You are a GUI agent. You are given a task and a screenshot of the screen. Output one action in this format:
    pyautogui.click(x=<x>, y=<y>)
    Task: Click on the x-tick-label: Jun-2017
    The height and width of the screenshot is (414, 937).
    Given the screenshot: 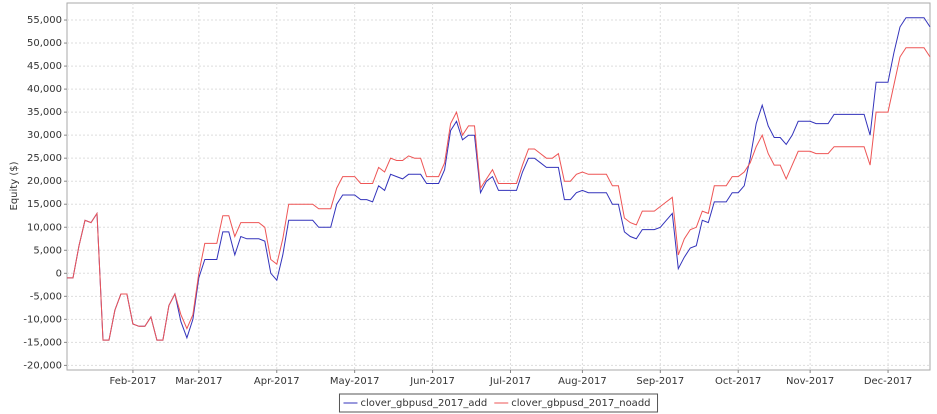 What is the action you would take?
    pyautogui.click(x=432, y=381)
    